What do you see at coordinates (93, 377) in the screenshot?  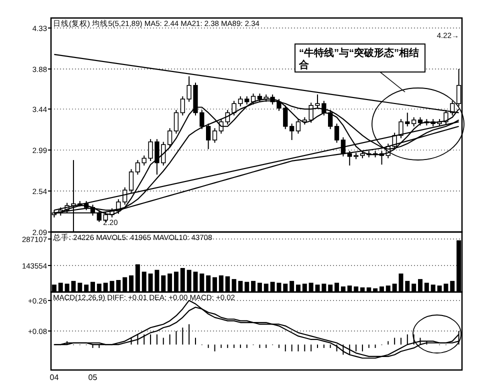 I see `x-tick-label: 05` at bounding box center [93, 377].